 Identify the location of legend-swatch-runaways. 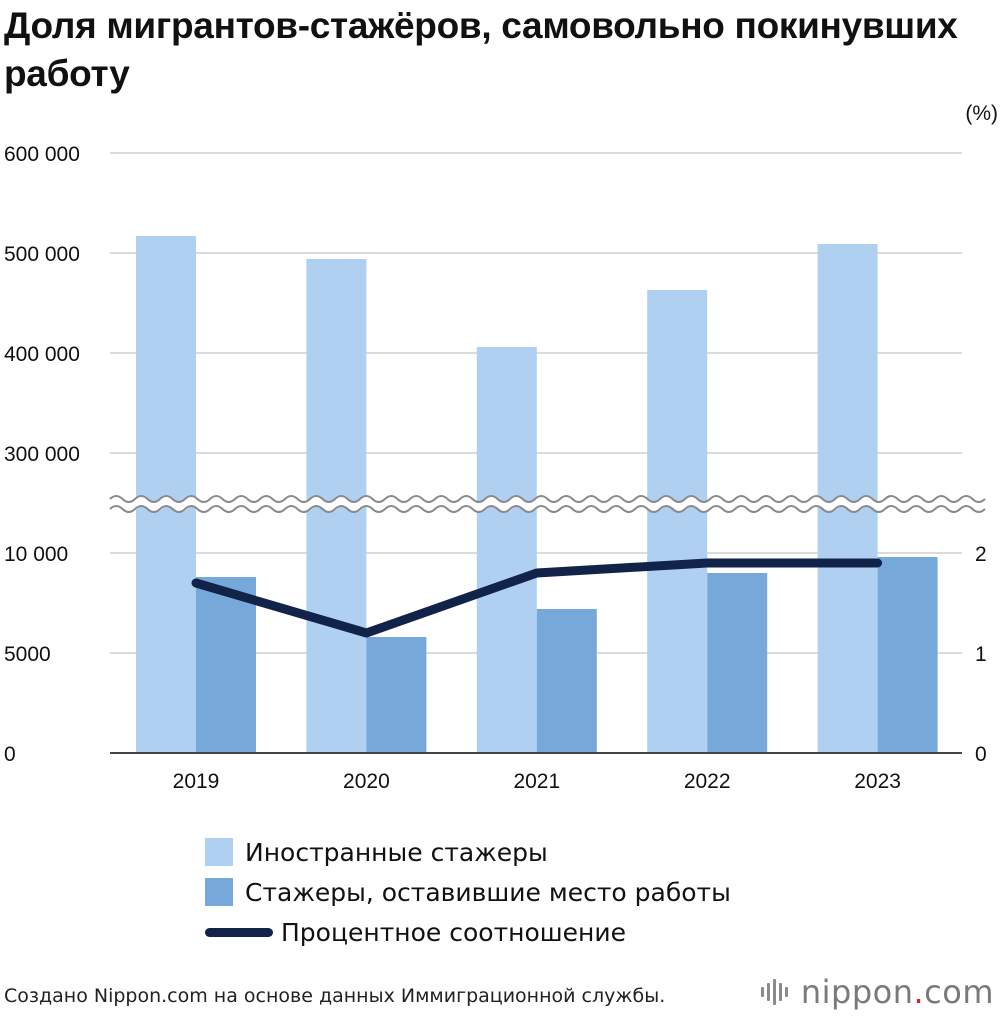
(219, 892).